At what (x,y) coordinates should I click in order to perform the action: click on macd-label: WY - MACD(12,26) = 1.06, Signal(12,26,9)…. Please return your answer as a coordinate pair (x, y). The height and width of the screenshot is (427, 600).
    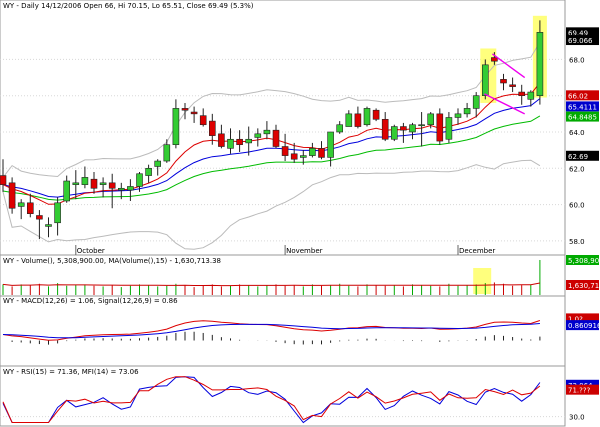
    Looking at the image, I should click on (90, 301).